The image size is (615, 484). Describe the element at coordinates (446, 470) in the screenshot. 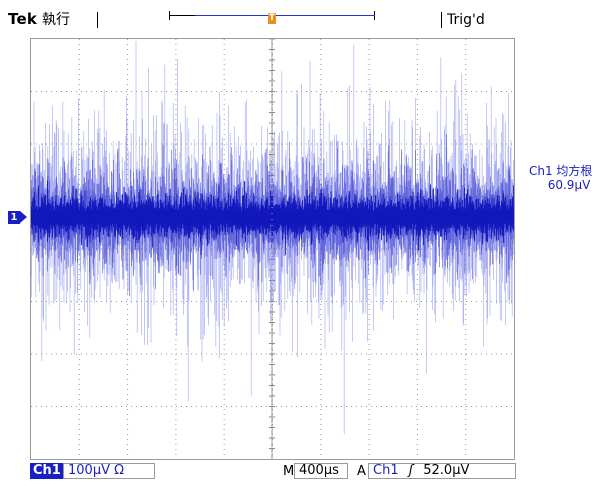

I see `trigger-level: 52.0μV` at that location.